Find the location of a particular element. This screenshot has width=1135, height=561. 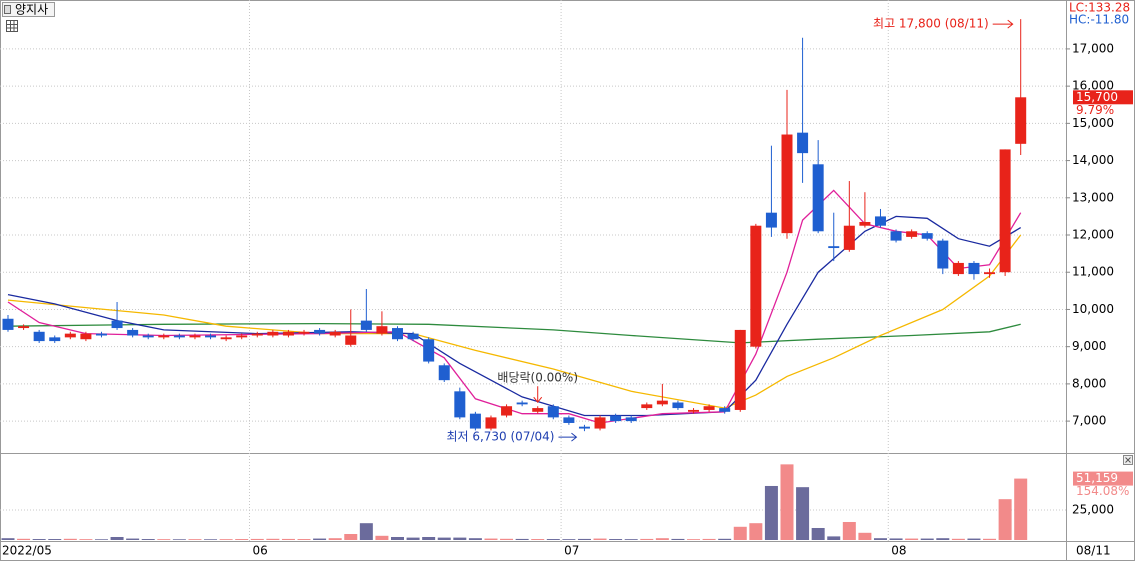

table-icon is located at coordinates (12, 26).